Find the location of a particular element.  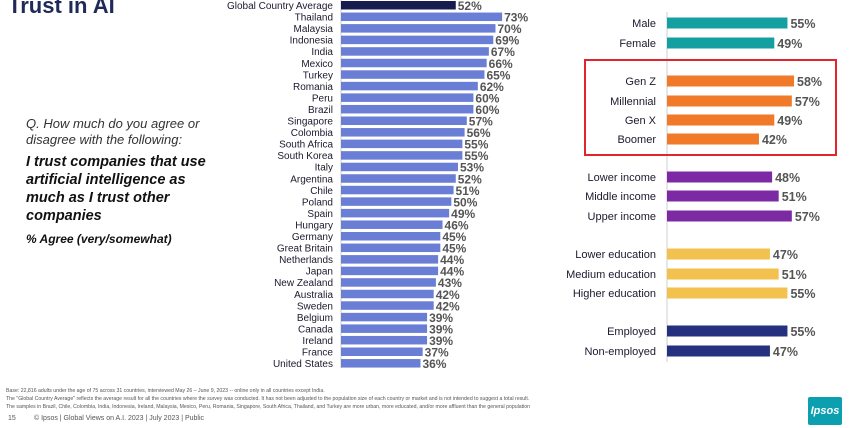

value-label-colombia: 56% is located at coordinates (479, 133).